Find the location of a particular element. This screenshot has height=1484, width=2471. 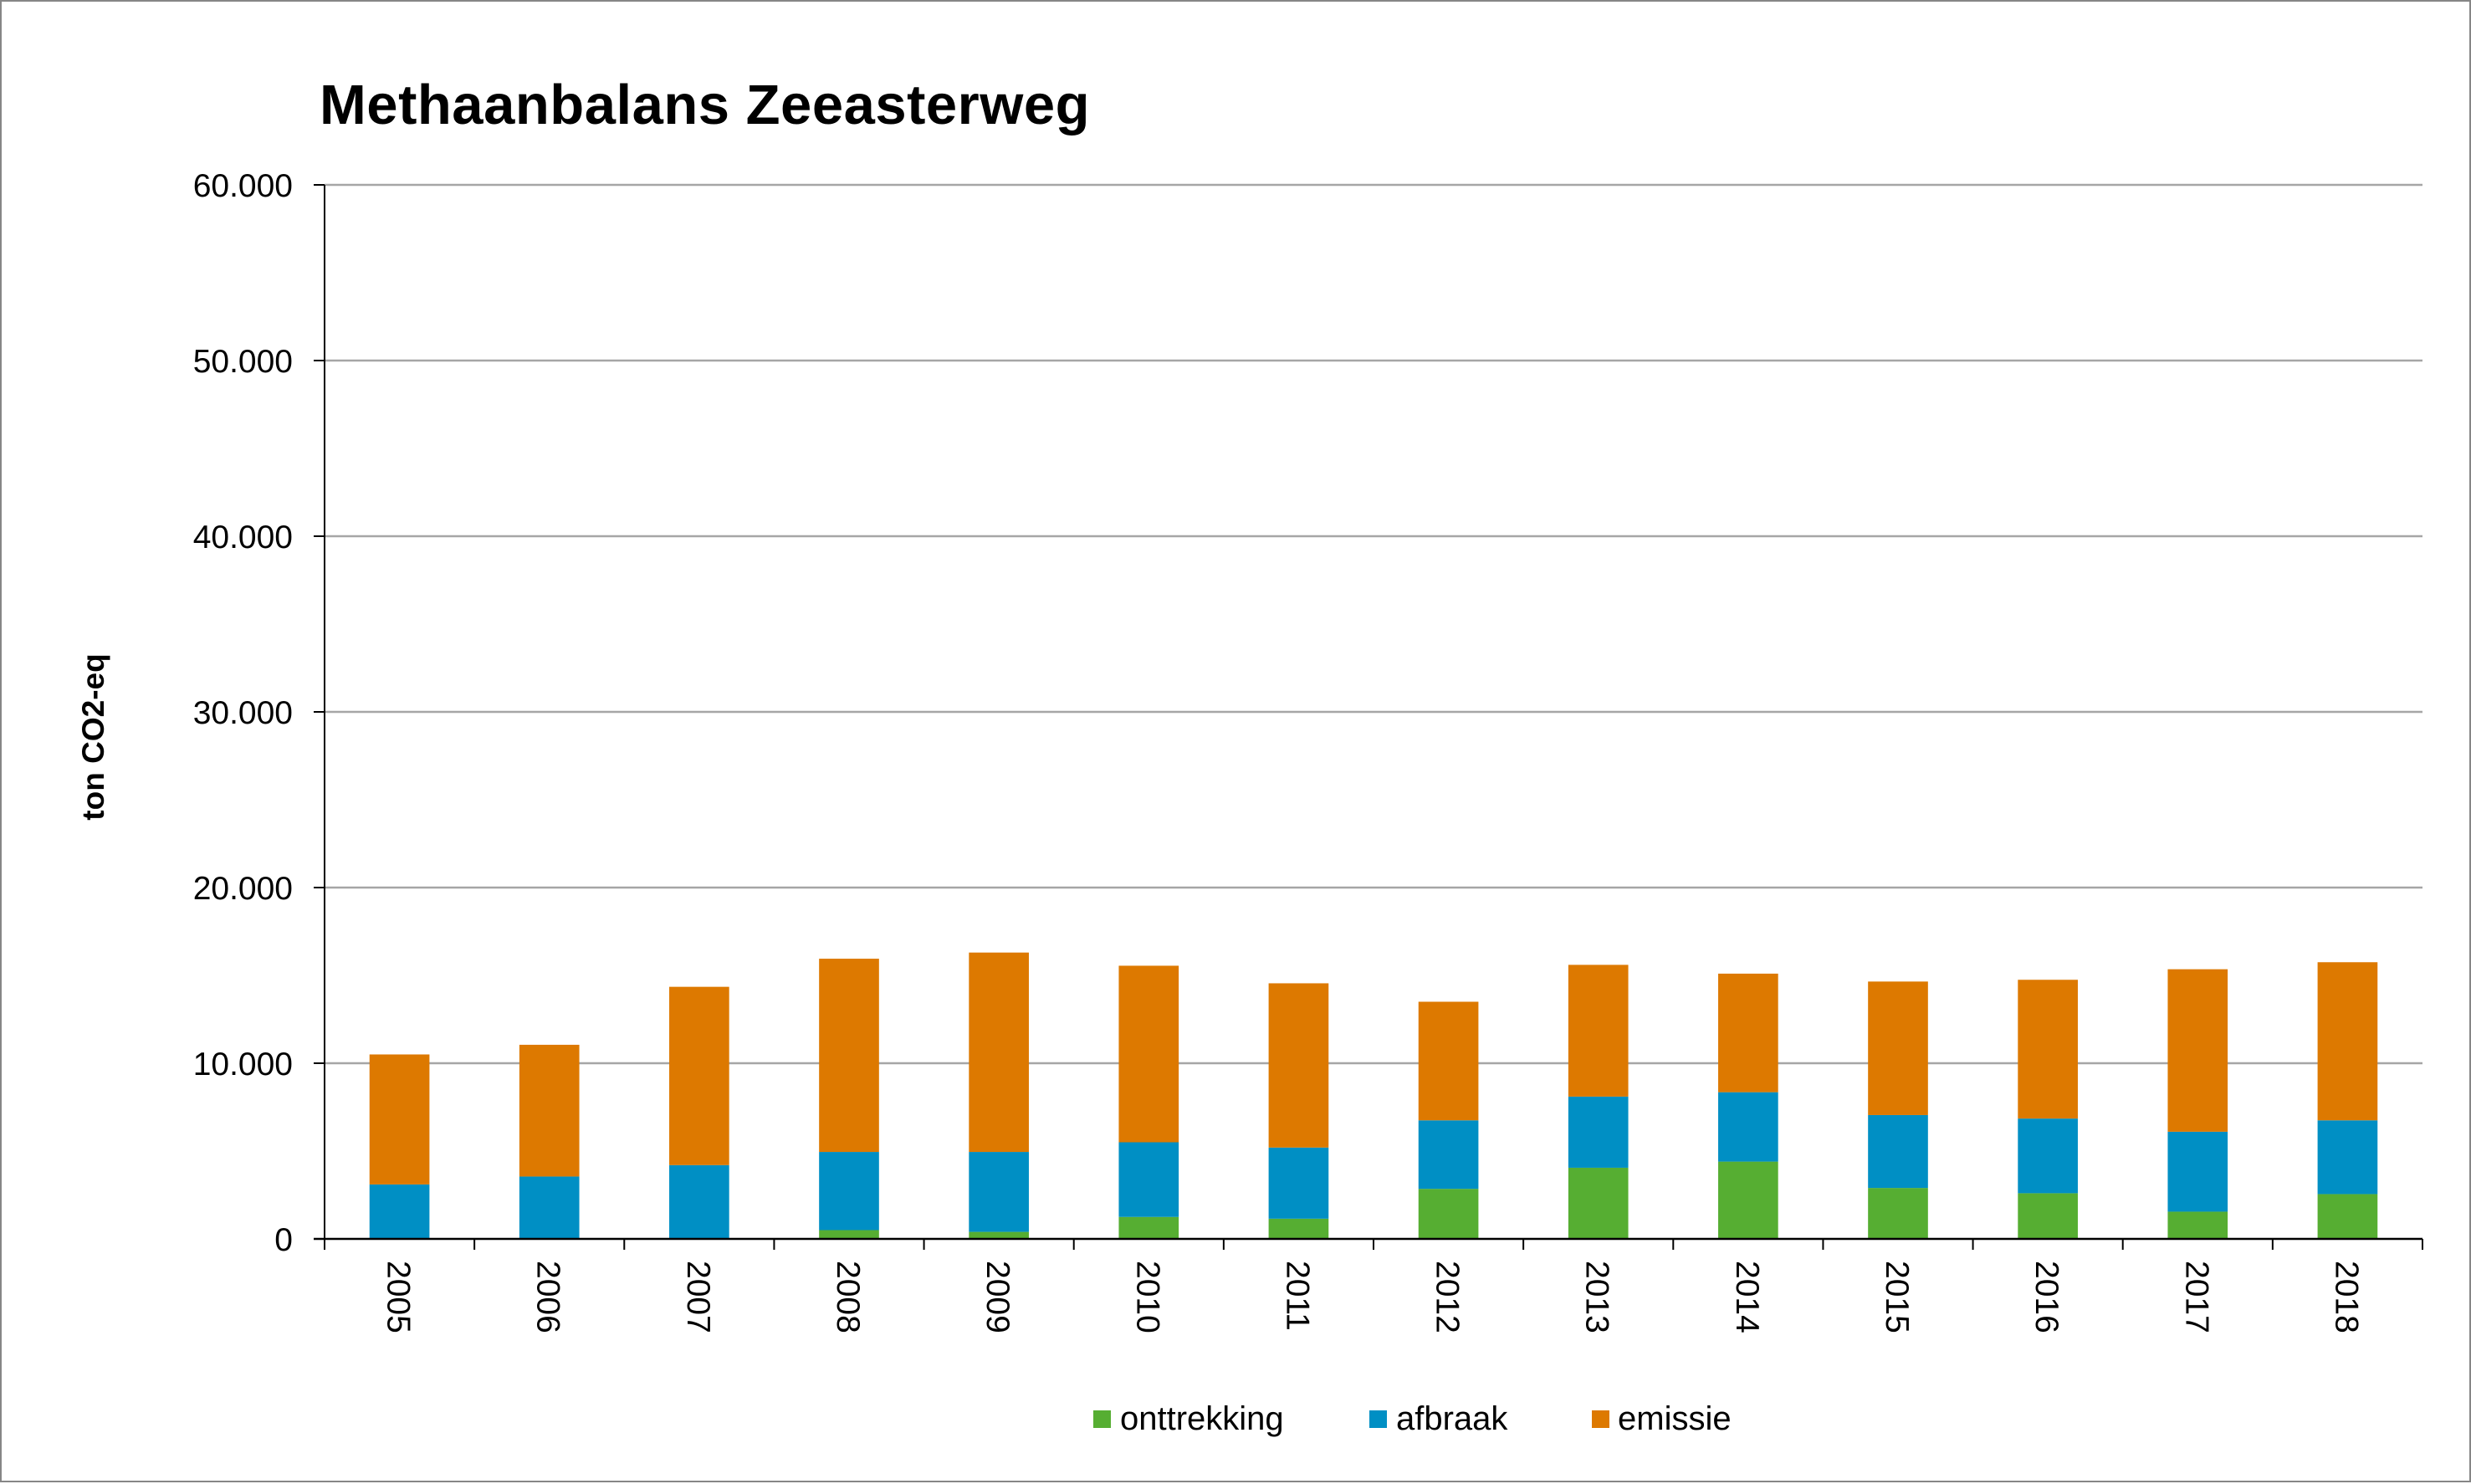

bar-onttrekking-2008 is located at coordinates (849, 1234).